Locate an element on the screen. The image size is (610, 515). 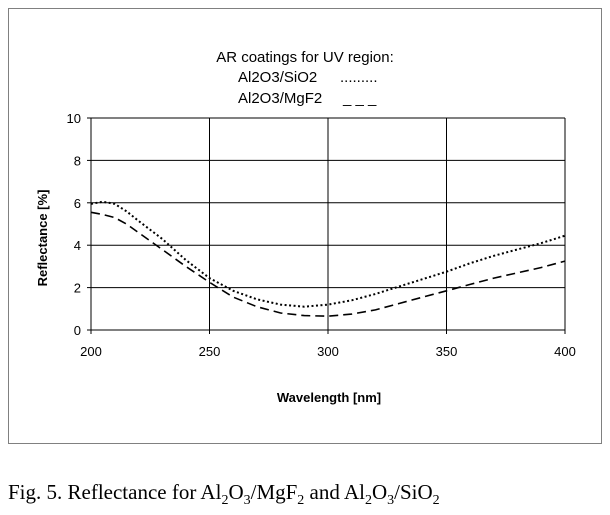
y-axis-label: Reflectance [%] is located at coordinates (42, 238).